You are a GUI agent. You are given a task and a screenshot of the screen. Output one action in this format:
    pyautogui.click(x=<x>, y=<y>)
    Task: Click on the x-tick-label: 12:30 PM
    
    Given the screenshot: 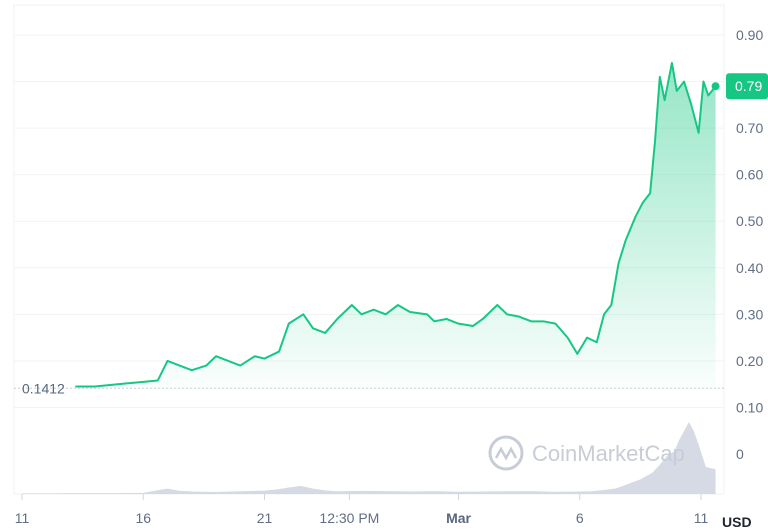 What is the action you would take?
    pyautogui.click(x=349, y=518)
    